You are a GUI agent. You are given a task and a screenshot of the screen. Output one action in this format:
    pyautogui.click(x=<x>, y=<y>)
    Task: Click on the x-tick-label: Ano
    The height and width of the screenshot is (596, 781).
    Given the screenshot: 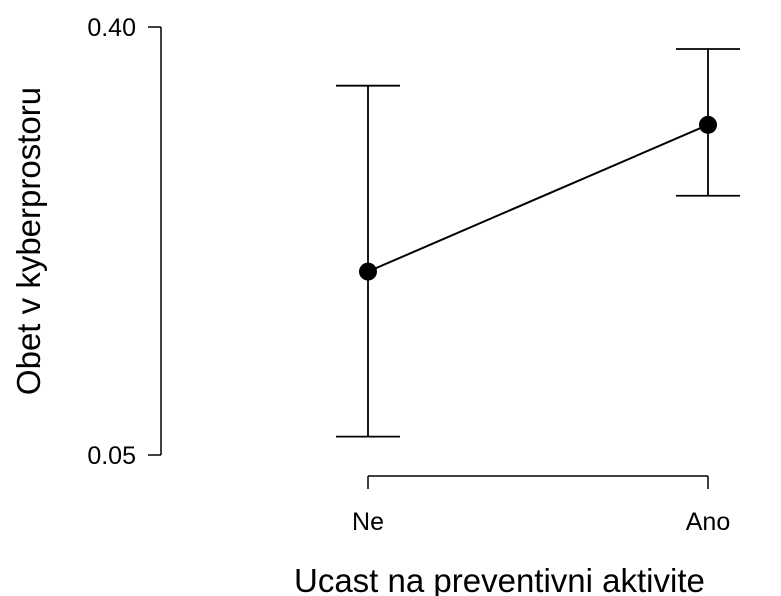 What is the action you would take?
    pyautogui.click(x=708, y=522)
    